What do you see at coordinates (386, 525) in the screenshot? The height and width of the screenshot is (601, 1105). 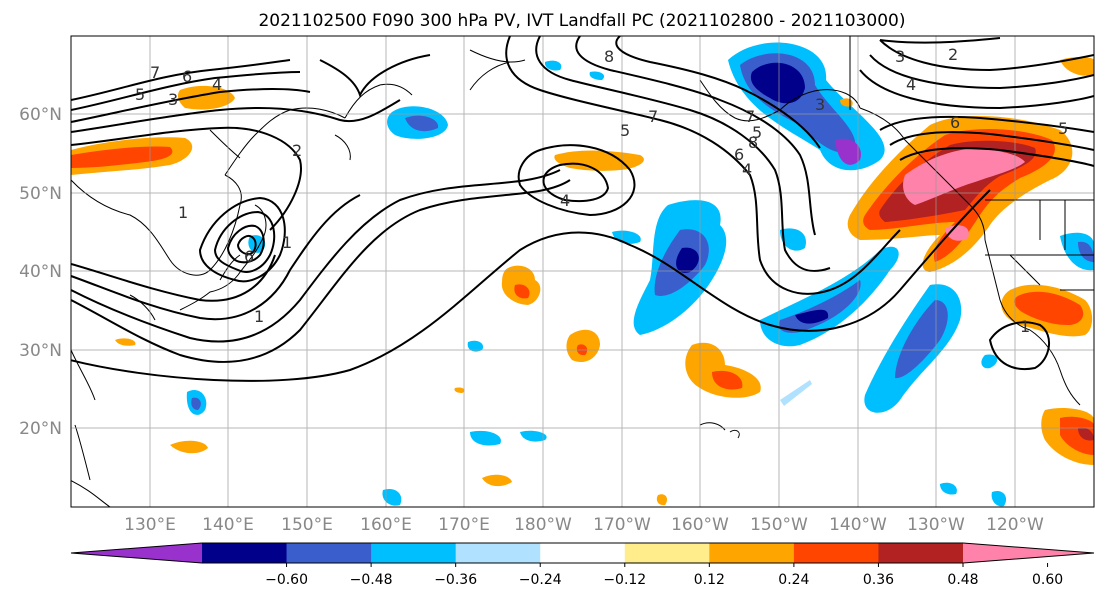 I see `lon-tick-label: 160°E` at bounding box center [386, 525].